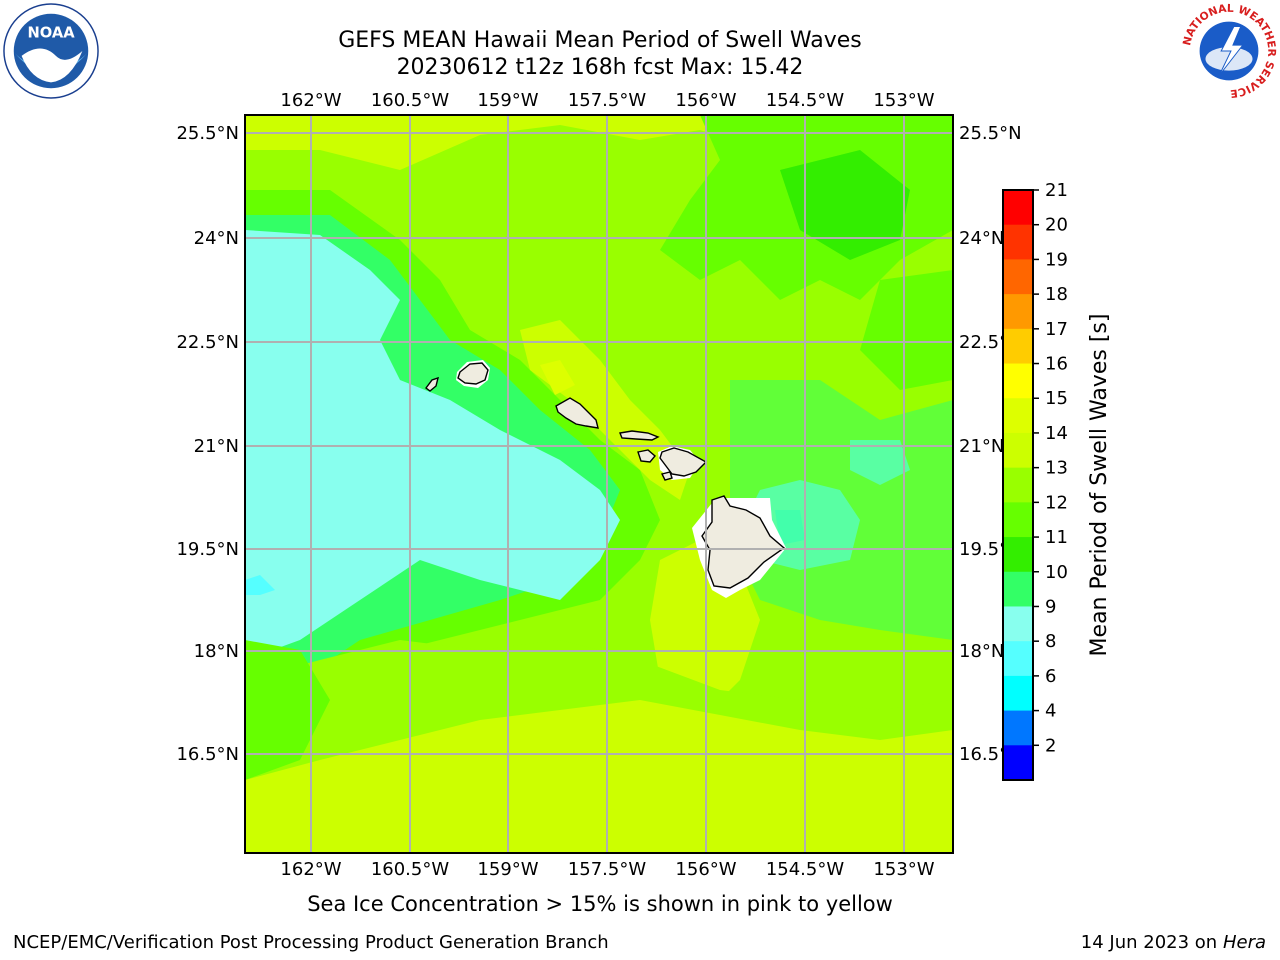 The height and width of the screenshot is (960, 1280). I want to click on contour-11-12-sw, so click(287, 710).